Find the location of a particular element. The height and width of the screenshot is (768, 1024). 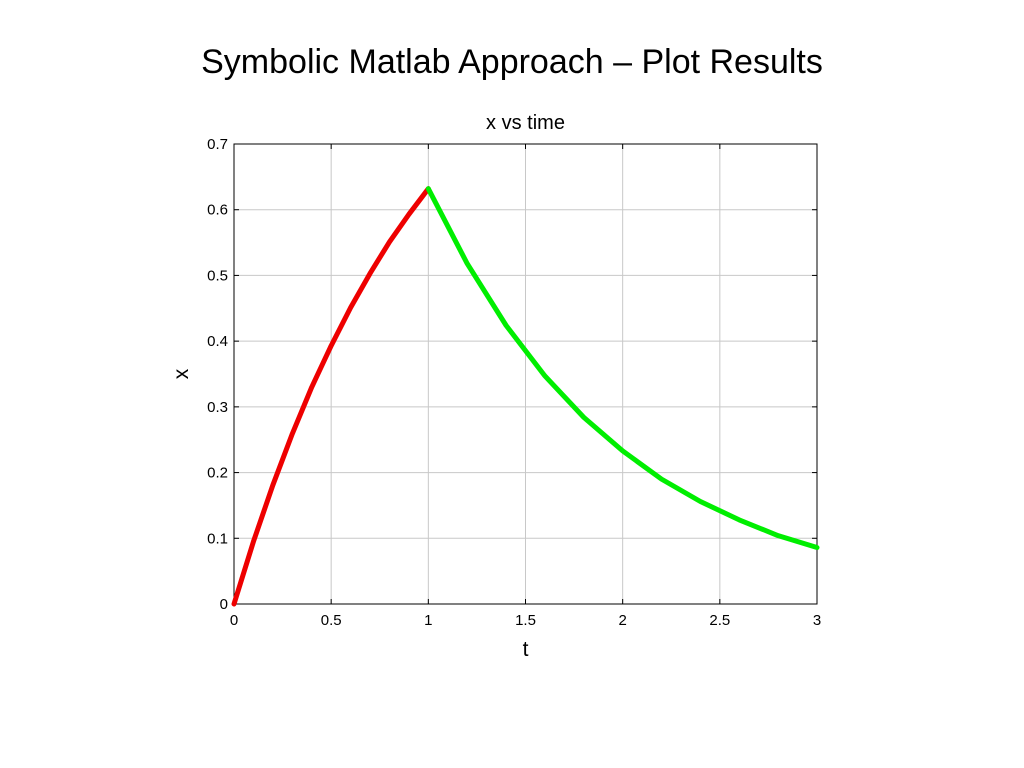

y-tick-label: 0.4 is located at coordinates (217, 341).